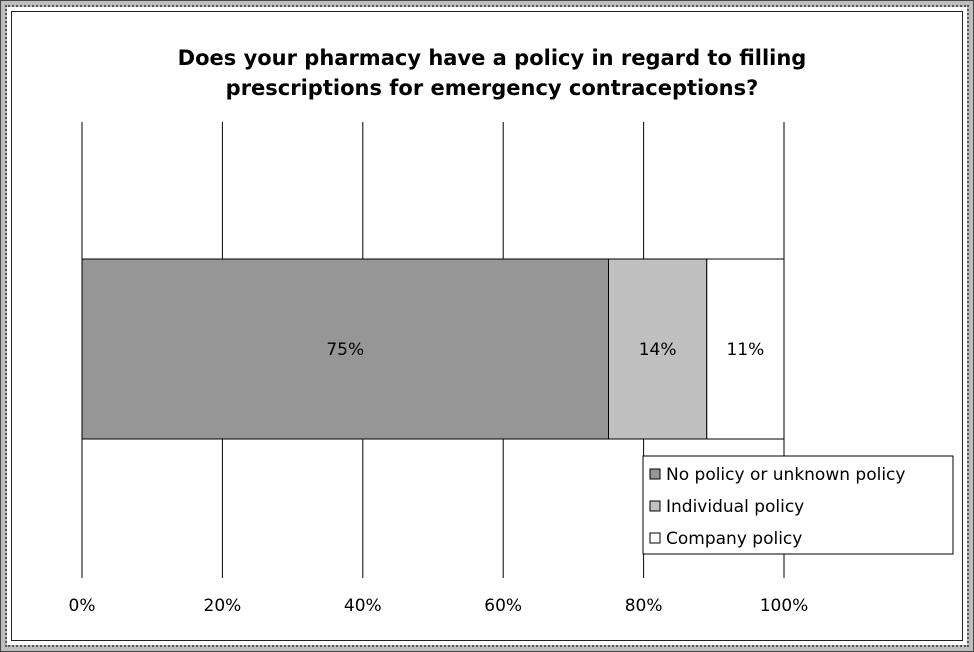 The height and width of the screenshot is (652, 974). Describe the element at coordinates (785, 475) in the screenshot. I see `legend-label: No policy or unknown policy` at that location.